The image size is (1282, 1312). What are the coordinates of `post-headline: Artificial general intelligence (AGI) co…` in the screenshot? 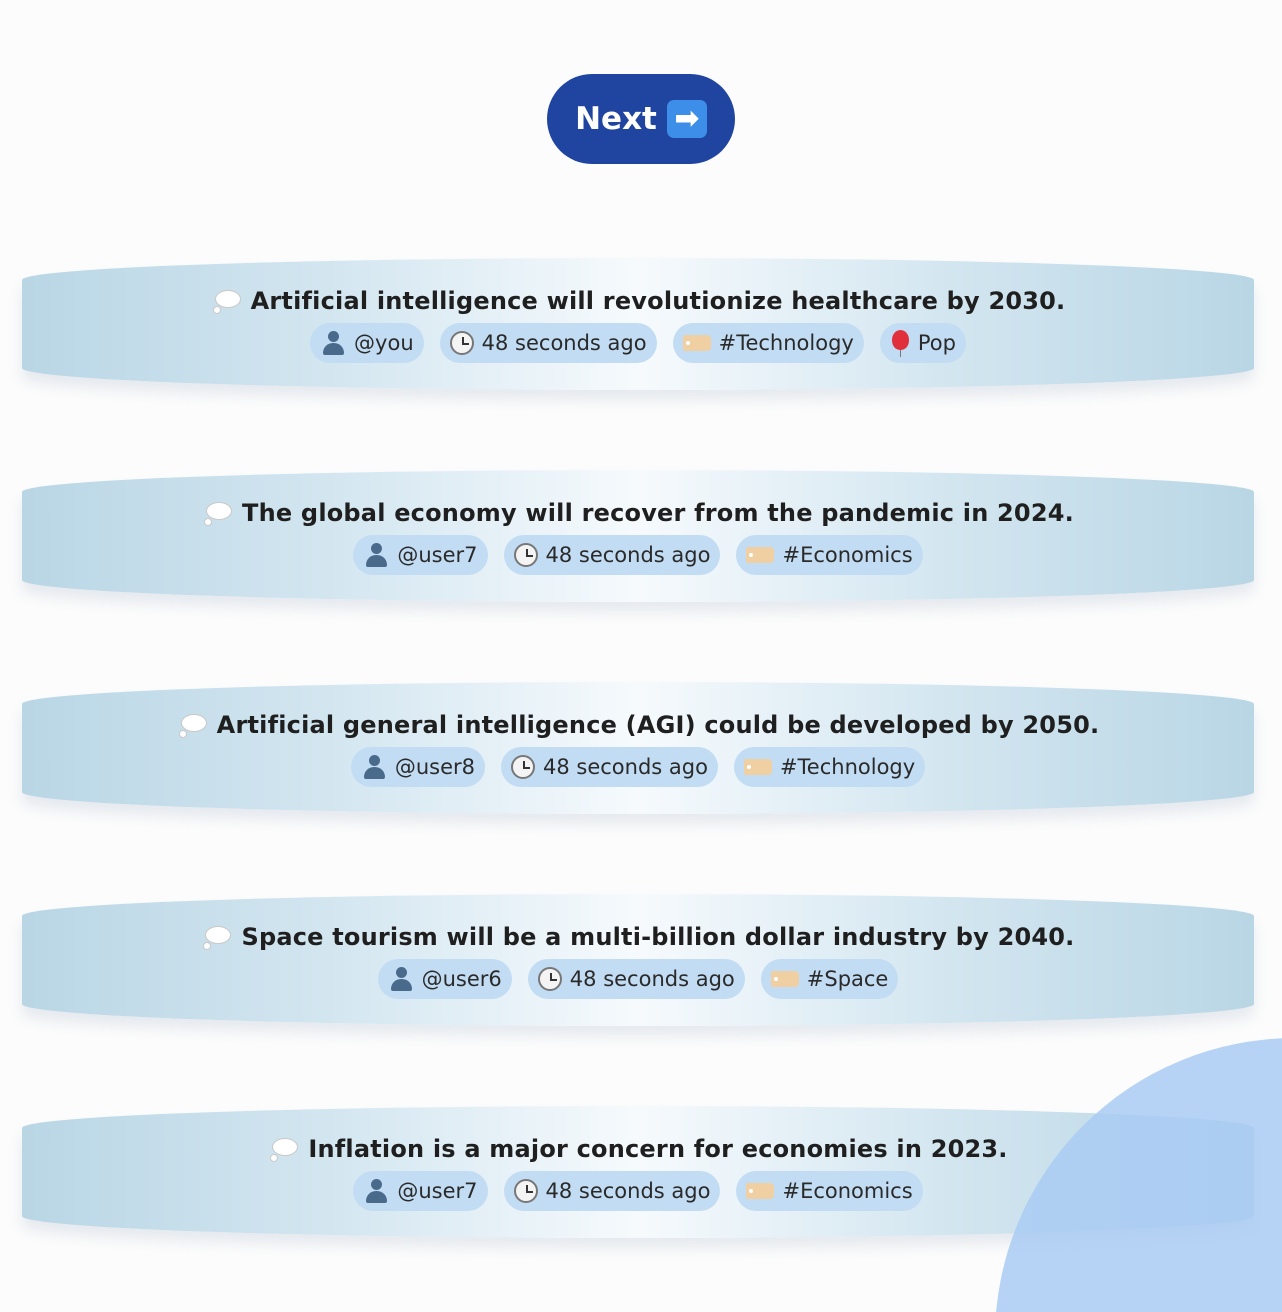 It's located at (638, 725).